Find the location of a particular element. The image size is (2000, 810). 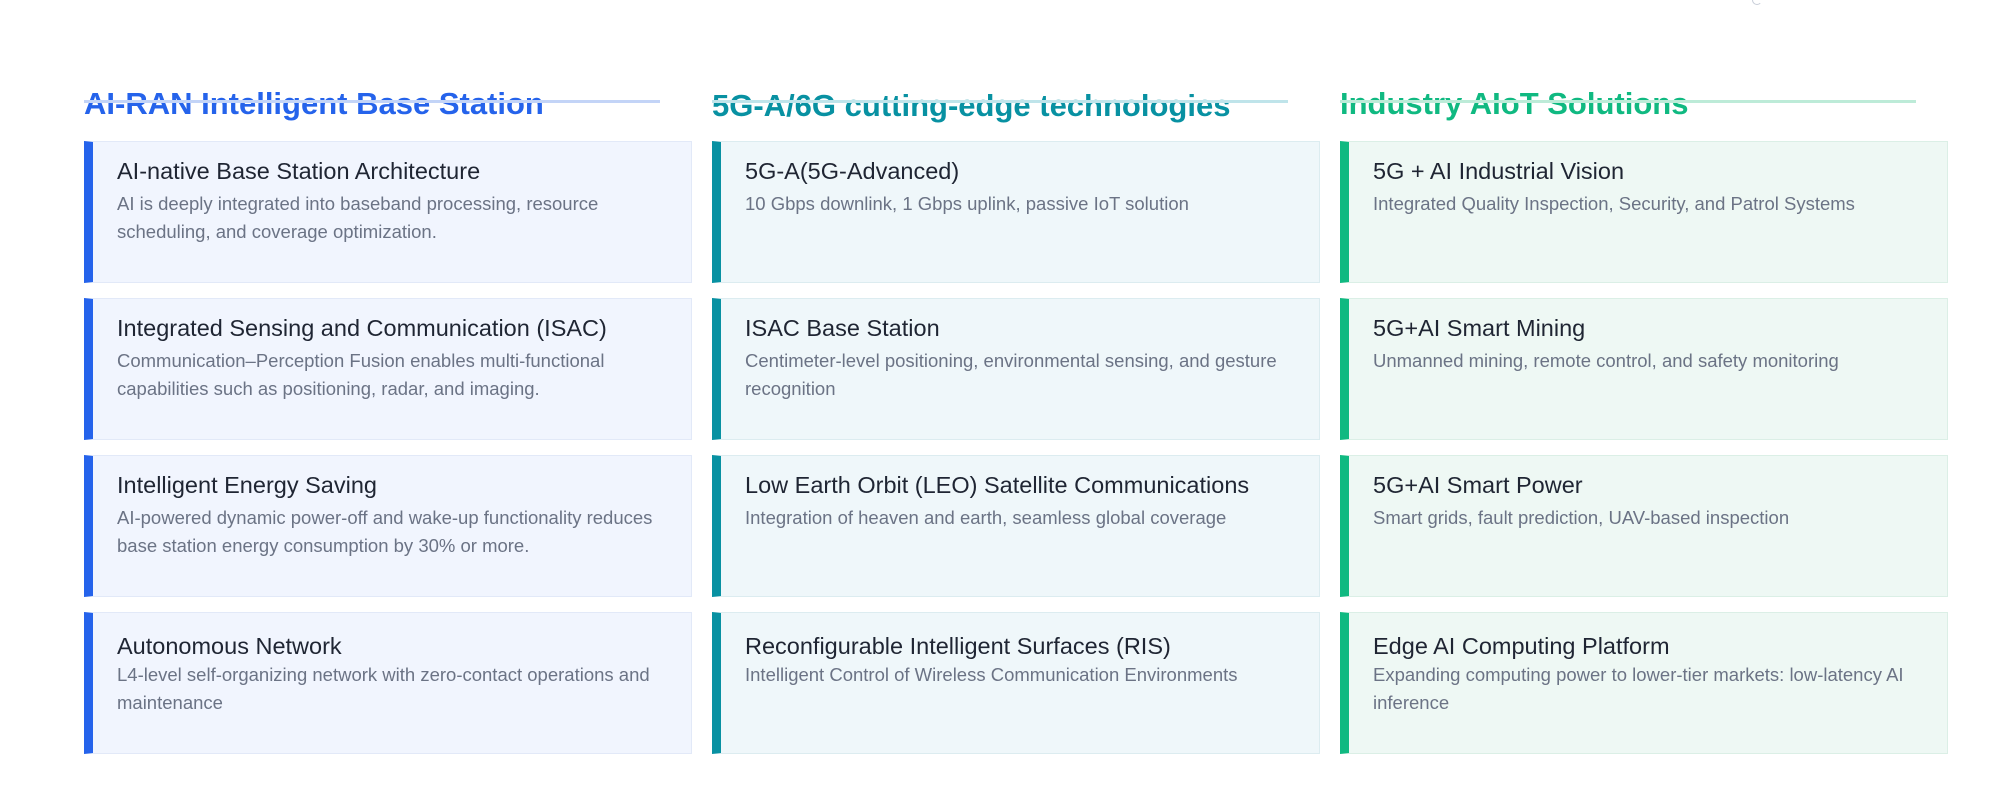

card-title: AI-native Base Station Architecture is located at coordinates (299, 171).